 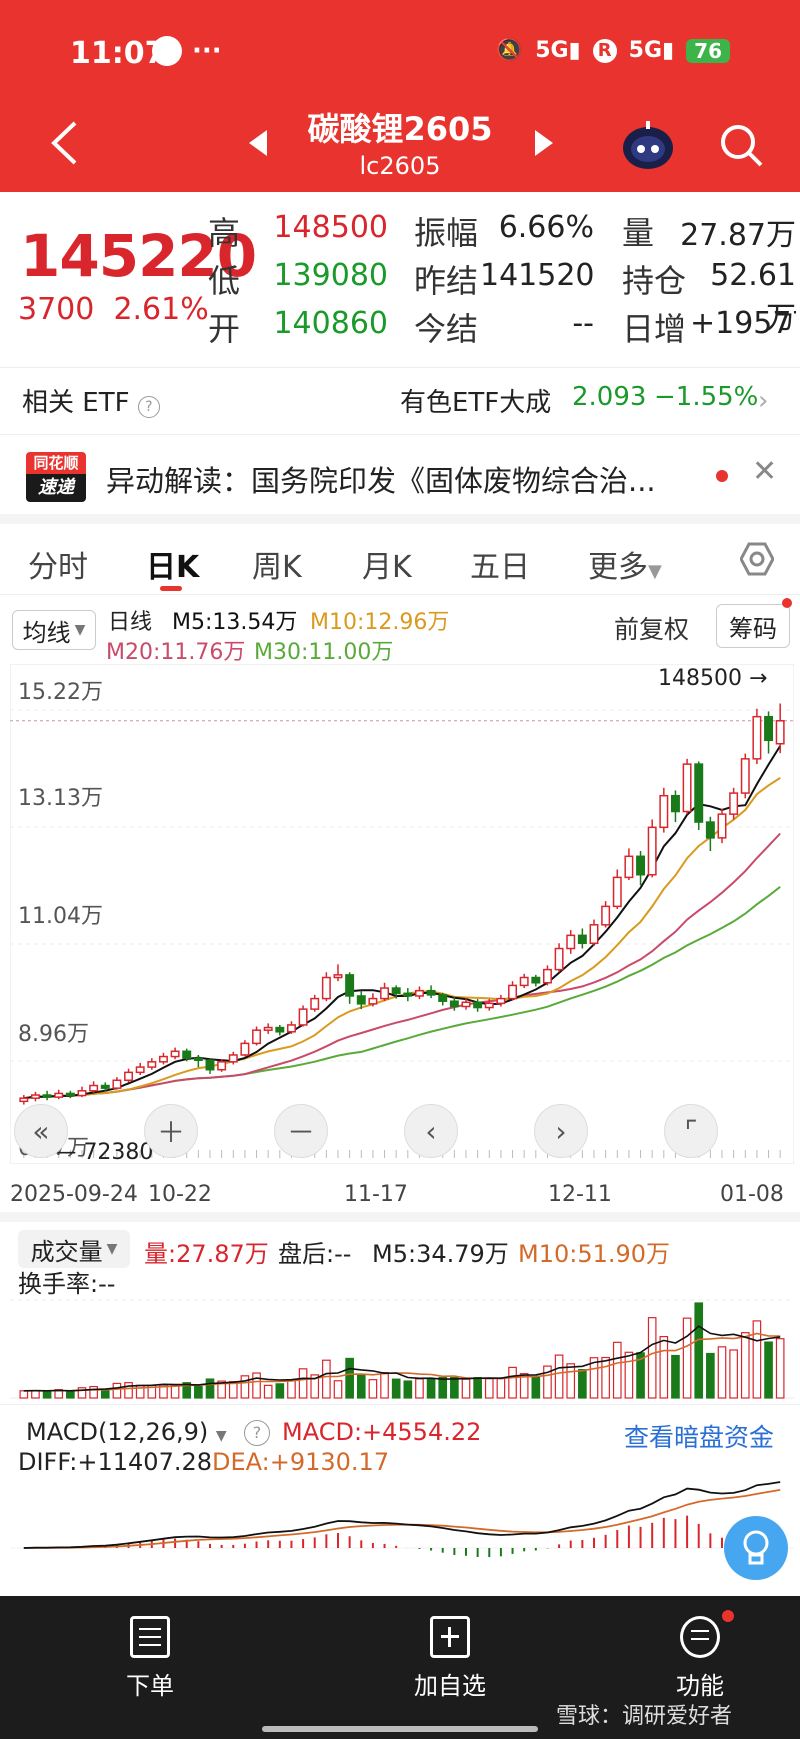 I want to click on zoom-out-icon: －, so click(x=301, y=1131).